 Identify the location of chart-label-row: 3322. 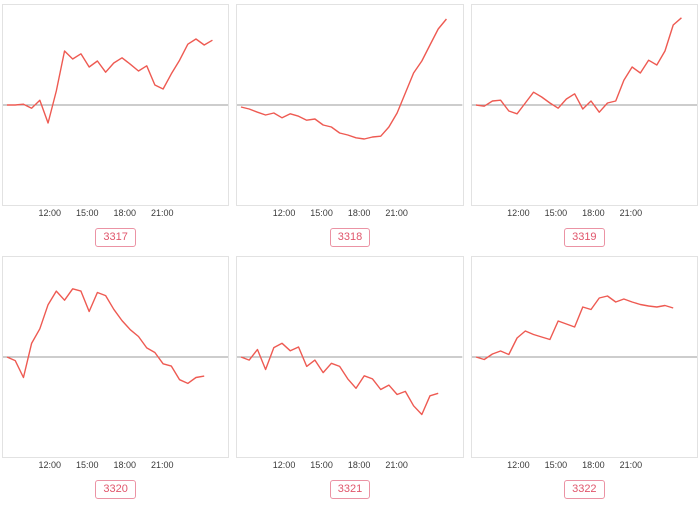
(584, 489).